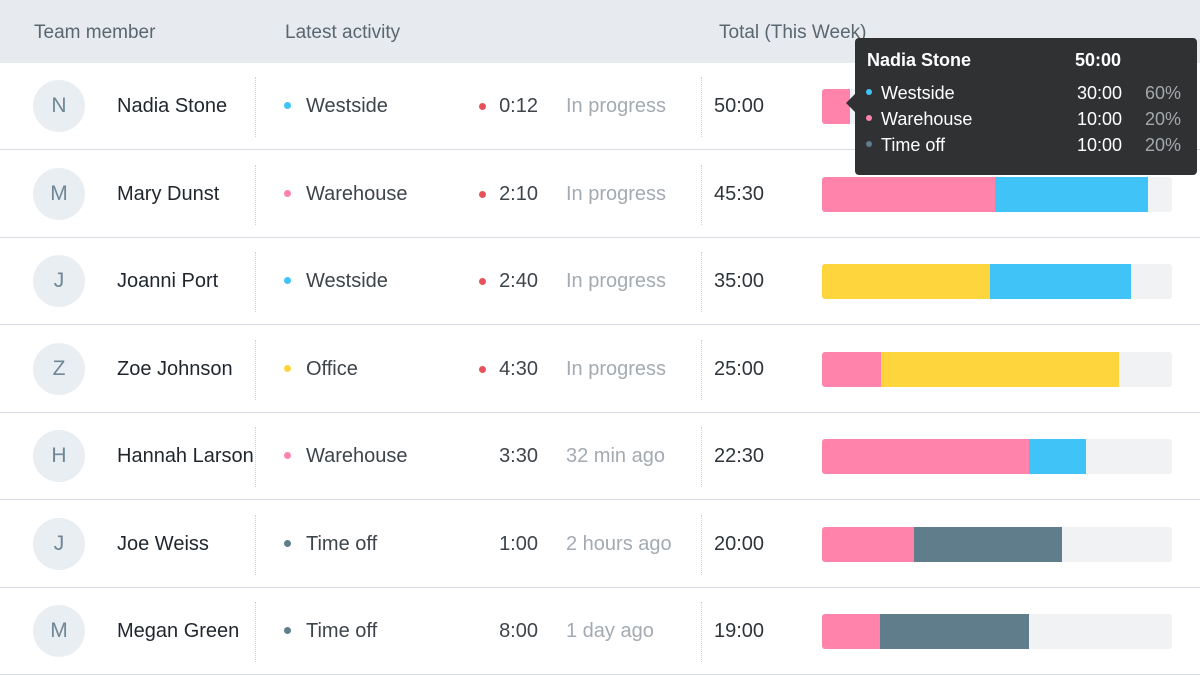  What do you see at coordinates (518, 194) in the screenshot?
I see `activity-duration: 2:10` at bounding box center [518, 194].